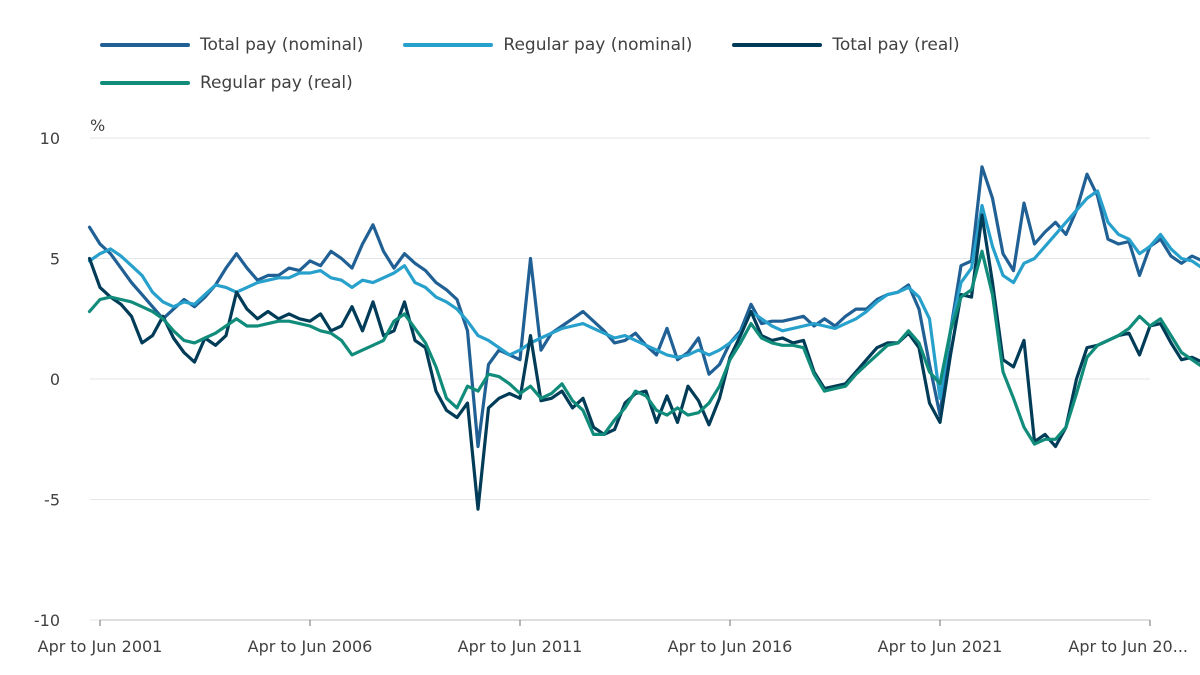  I want to click on x-tick-label: Apr to Jun 2006, so click(310, 646).